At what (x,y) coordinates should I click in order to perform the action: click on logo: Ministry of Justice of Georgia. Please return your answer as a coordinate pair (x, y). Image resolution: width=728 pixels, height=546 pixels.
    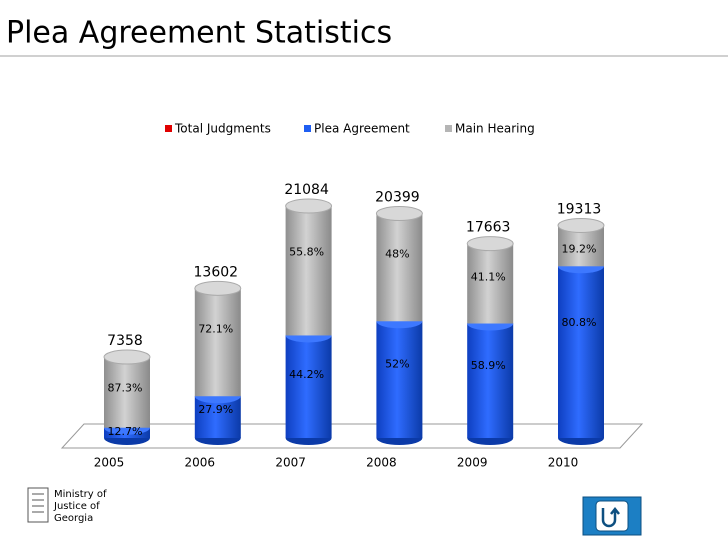
    Looking at the image, I should click on (67, 505).